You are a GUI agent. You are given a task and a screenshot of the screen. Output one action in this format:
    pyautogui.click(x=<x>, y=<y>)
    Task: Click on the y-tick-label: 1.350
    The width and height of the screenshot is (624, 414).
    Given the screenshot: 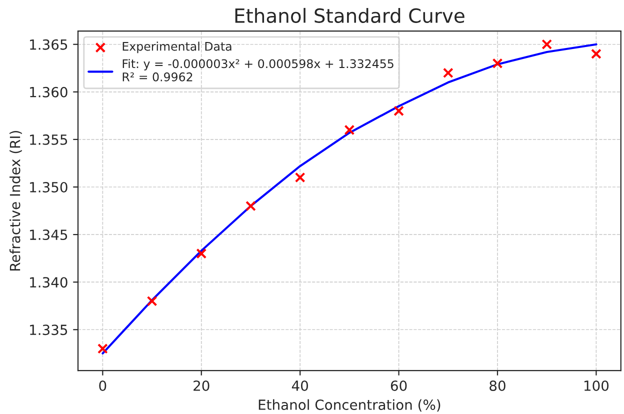 What is the action you would take?
    pyautogui.click(x=49, y=187)
    